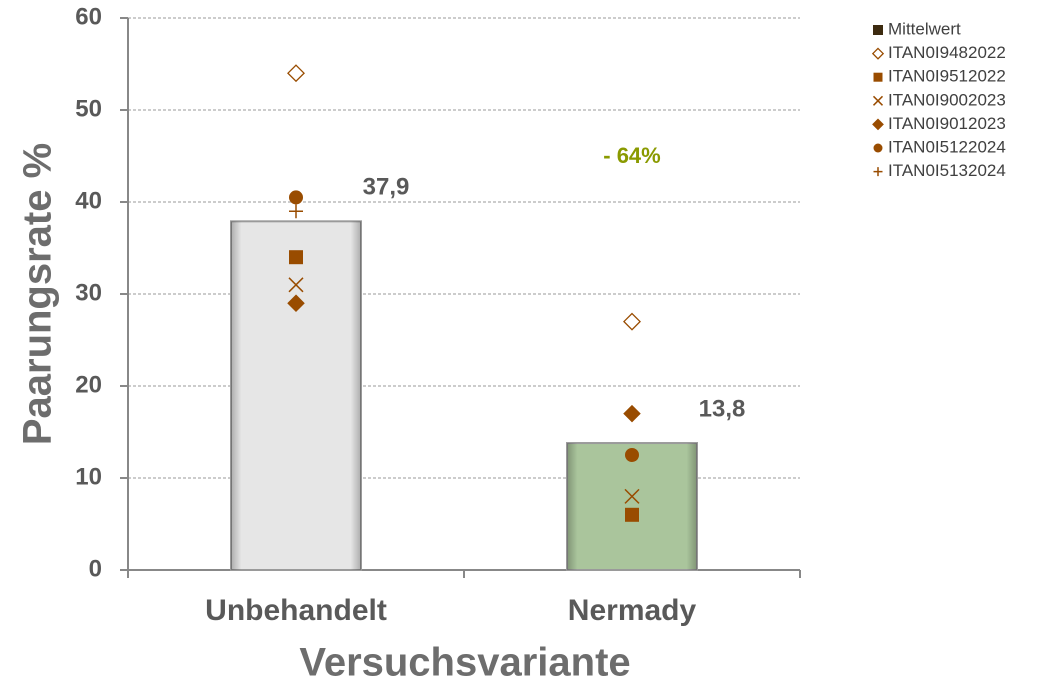 The height and width of the screenshot is (688, 1052). What do you see at coordinates (631, 155) in the screenshot?
I see `annotation: - 64%` at bounding box center [631, 155].